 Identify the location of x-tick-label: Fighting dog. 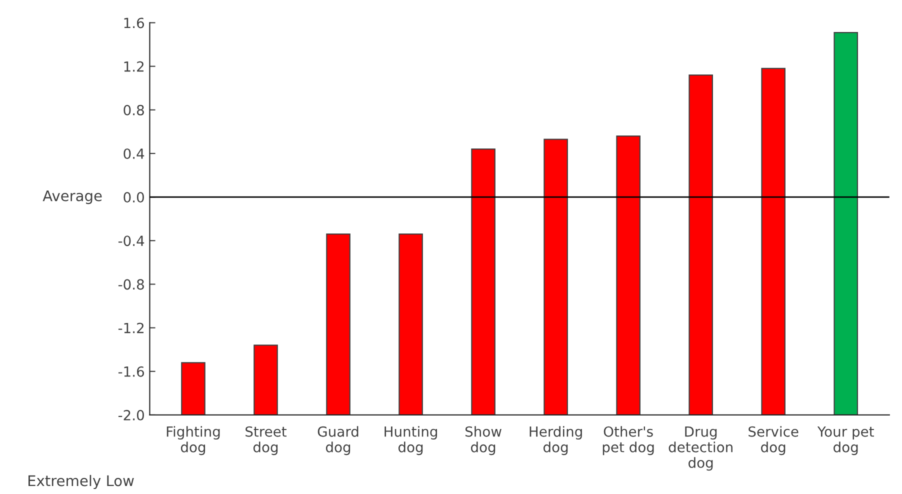
(193, 441).